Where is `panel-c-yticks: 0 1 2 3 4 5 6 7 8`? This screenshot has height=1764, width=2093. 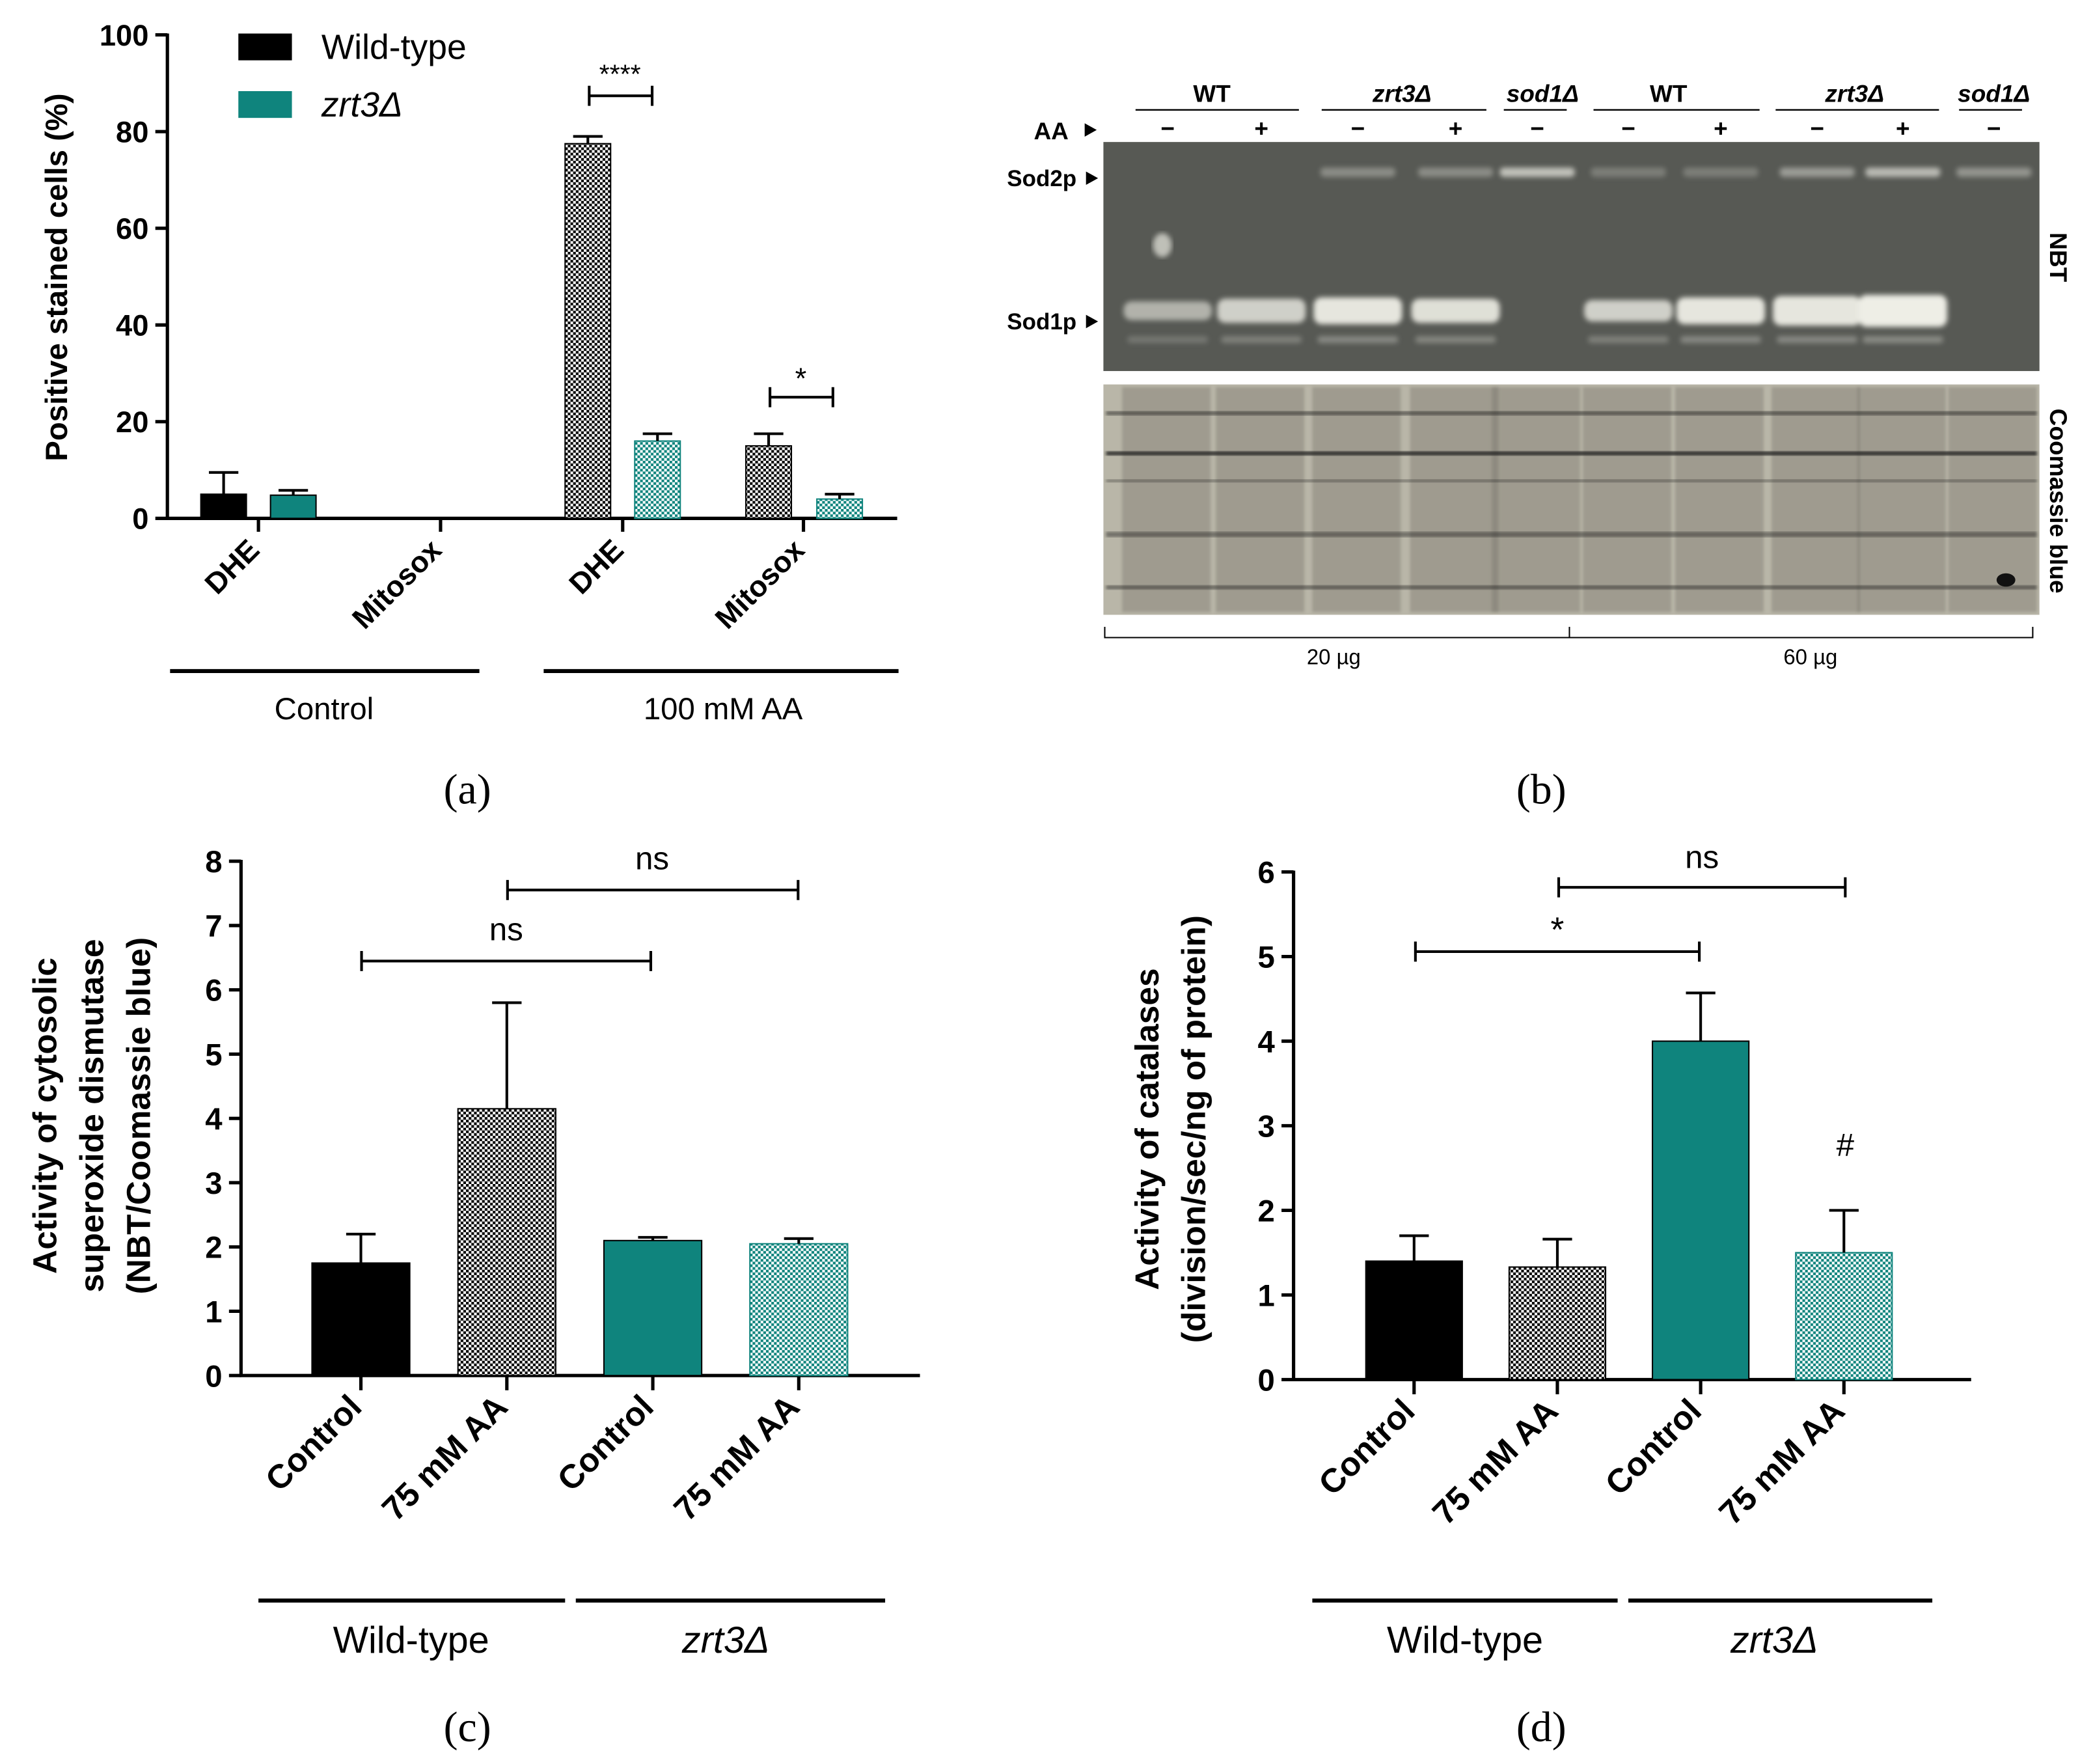
panel-c-yticks: 0 1 2 3 4 5 6 7 8 is located at coordinates (223, 1119).